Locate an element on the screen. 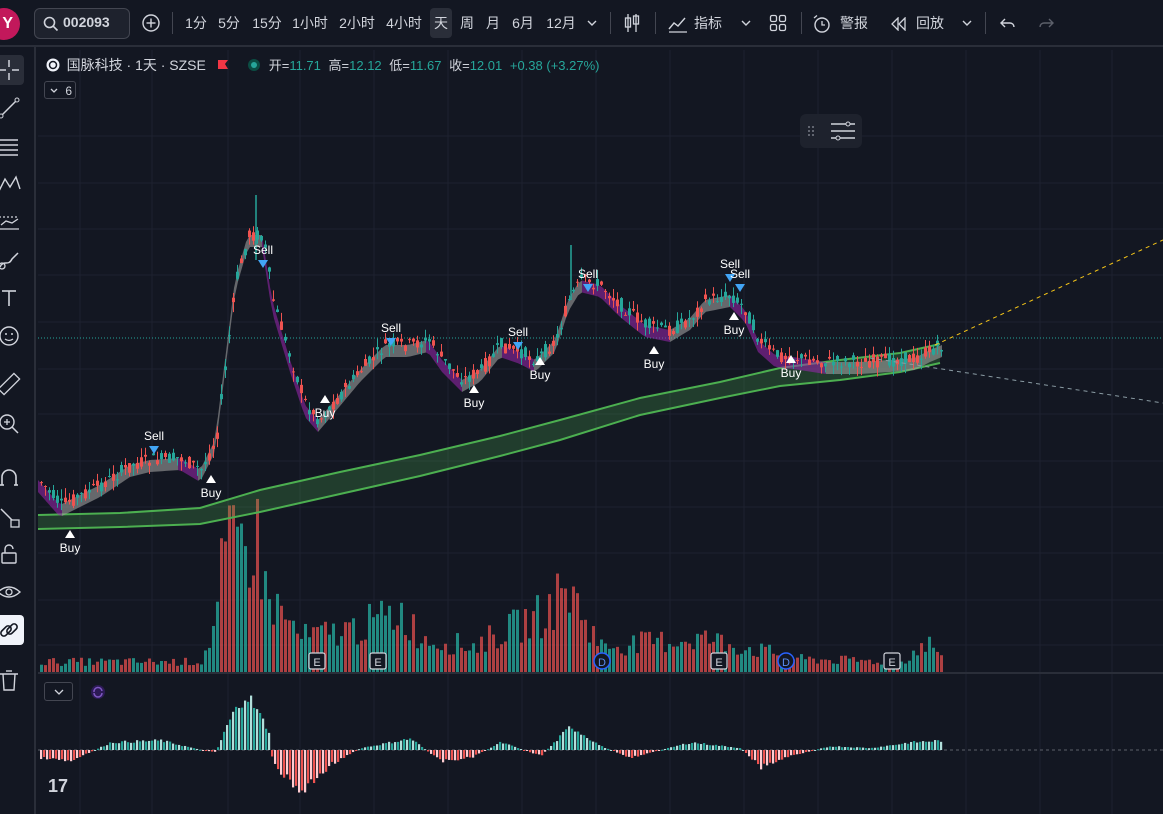  zoom-tool is located at coordinates (12, 424).